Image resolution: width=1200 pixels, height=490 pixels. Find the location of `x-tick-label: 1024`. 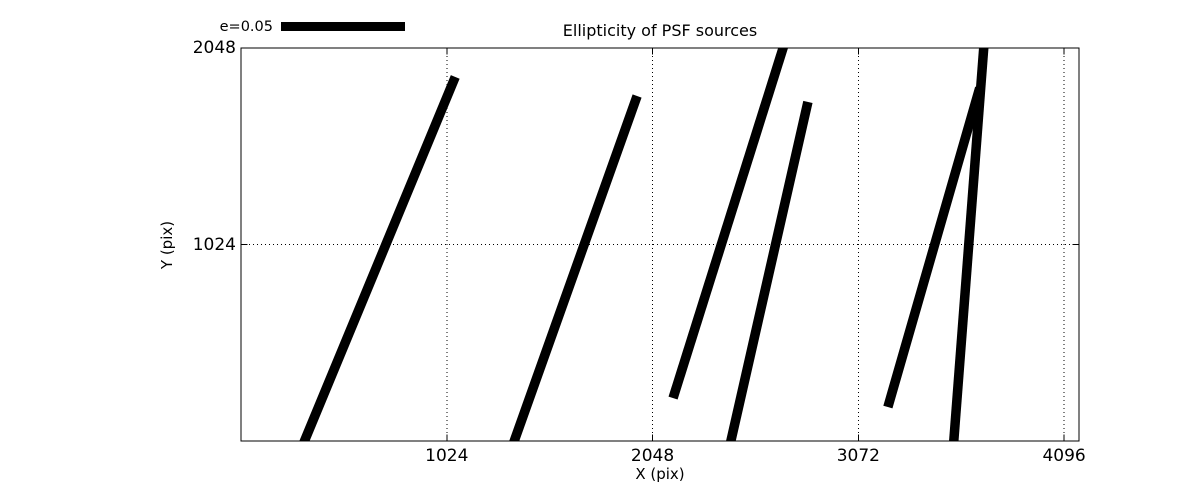

x-tick-label: 1024 is located at coordinates (447, 456).